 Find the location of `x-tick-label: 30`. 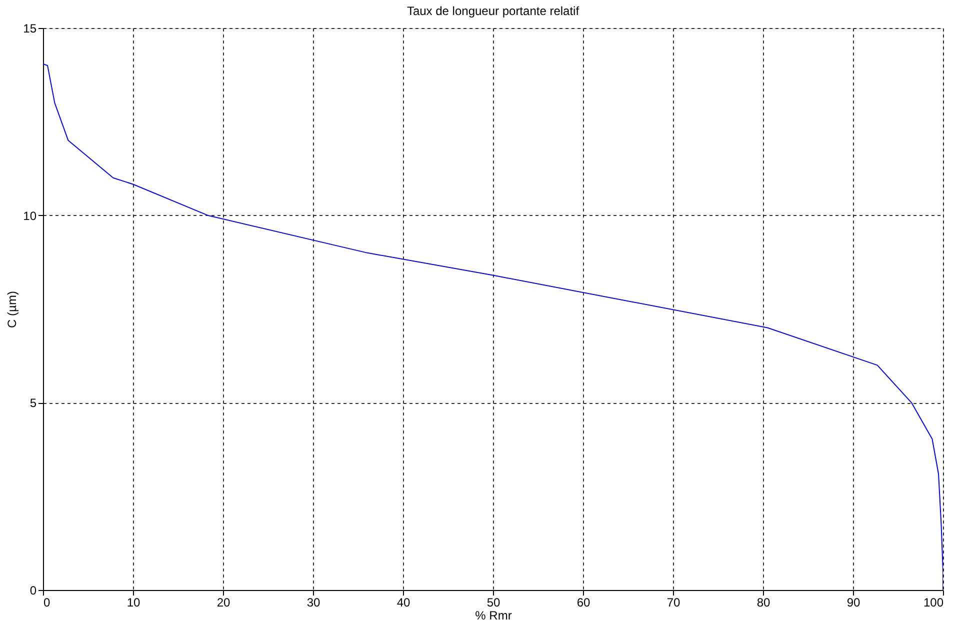

x-tick-label: 30 is located at coordinates (313, 603).